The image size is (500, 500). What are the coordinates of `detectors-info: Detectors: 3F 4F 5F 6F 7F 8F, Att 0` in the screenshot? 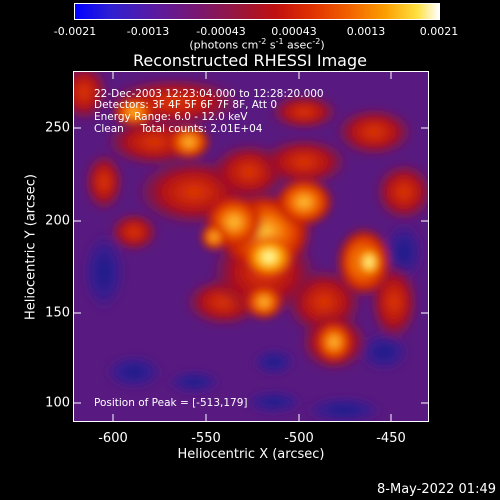 It's located at (186, 105).